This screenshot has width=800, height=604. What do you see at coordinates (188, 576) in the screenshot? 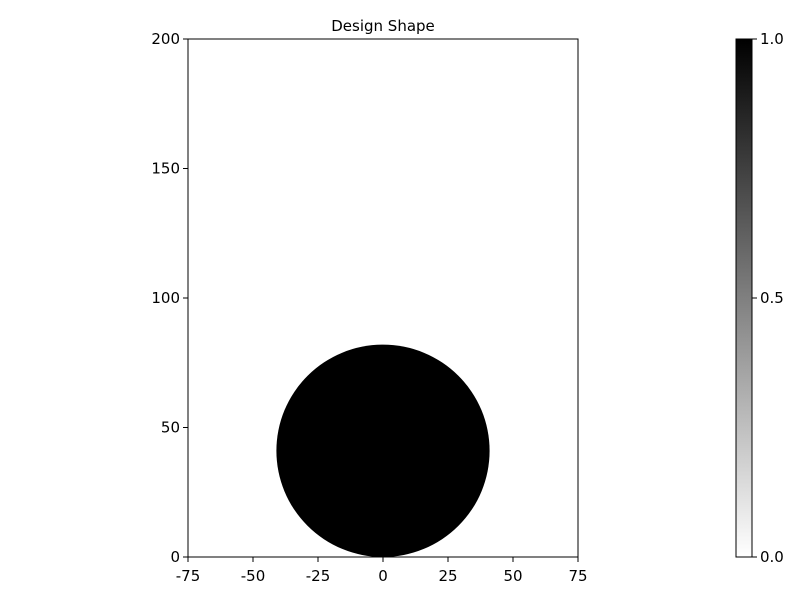
I see `x-tick-label: -75` at bounding box center [188, 576].